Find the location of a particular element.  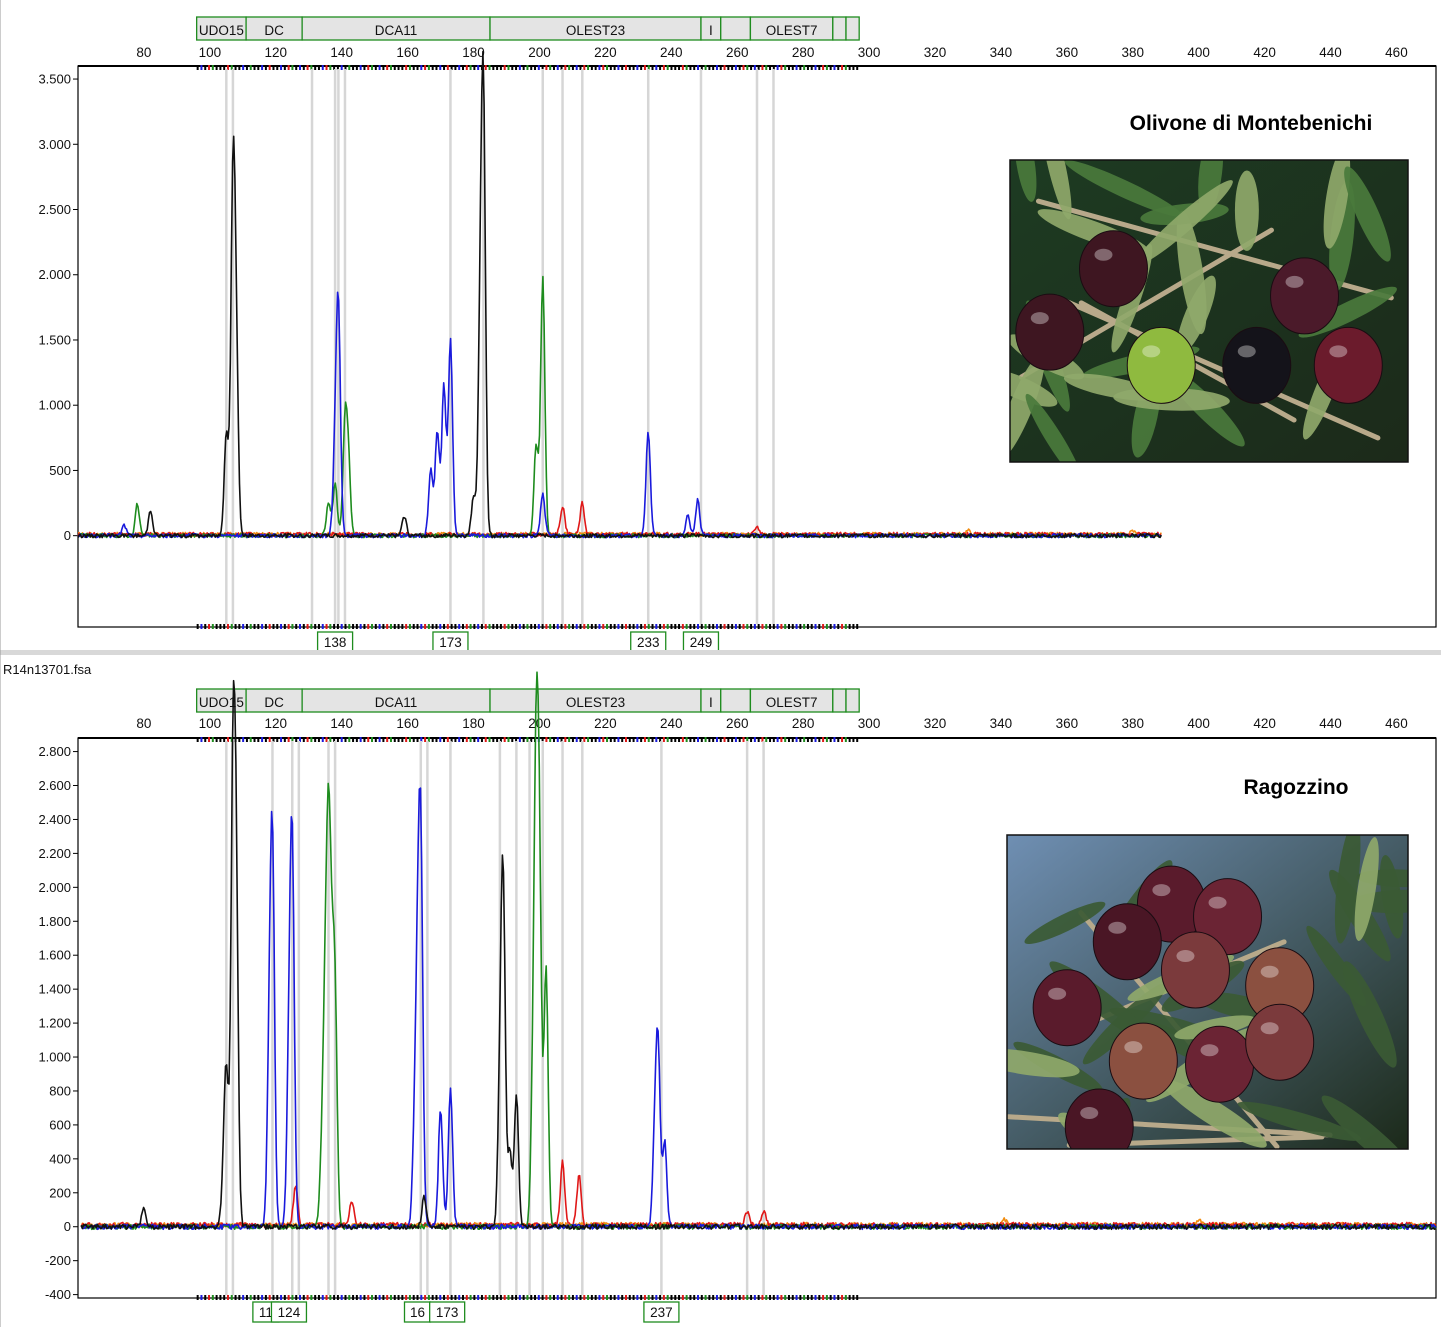

marker-label: OLEST7 is located at coordinates (792, 30).